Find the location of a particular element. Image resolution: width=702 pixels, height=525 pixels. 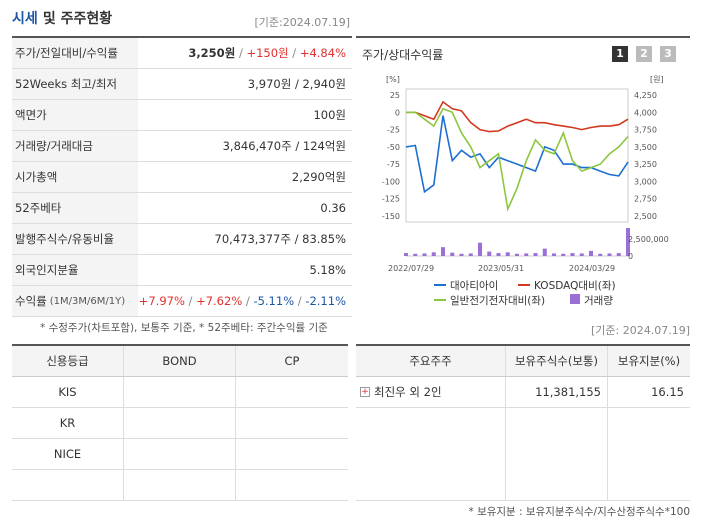

table-row: 52주베타 0.36 is located at coordinates (182, 208).